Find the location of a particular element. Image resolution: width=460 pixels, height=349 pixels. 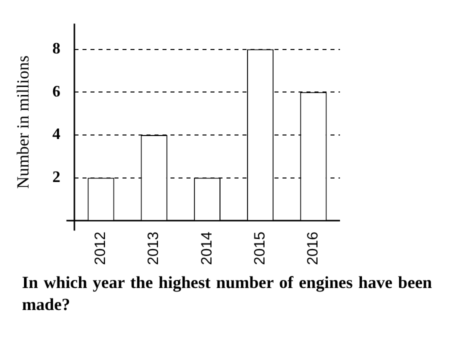

y-tick-label: 8 is located at coordinates (56, 49).